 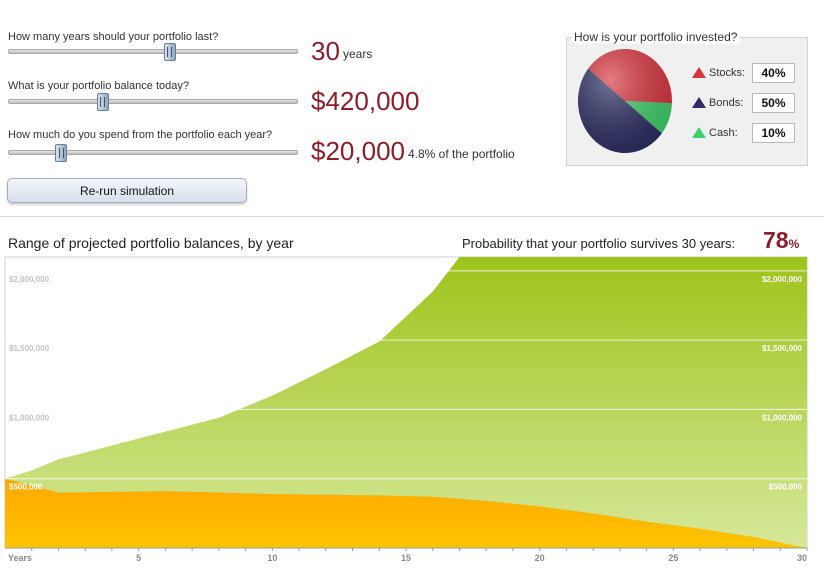 What do you see at coordinates (29, 417) in the screenshot?
I see `y-tick-label-left: $1,000,000` at bounding box center [29, 417].